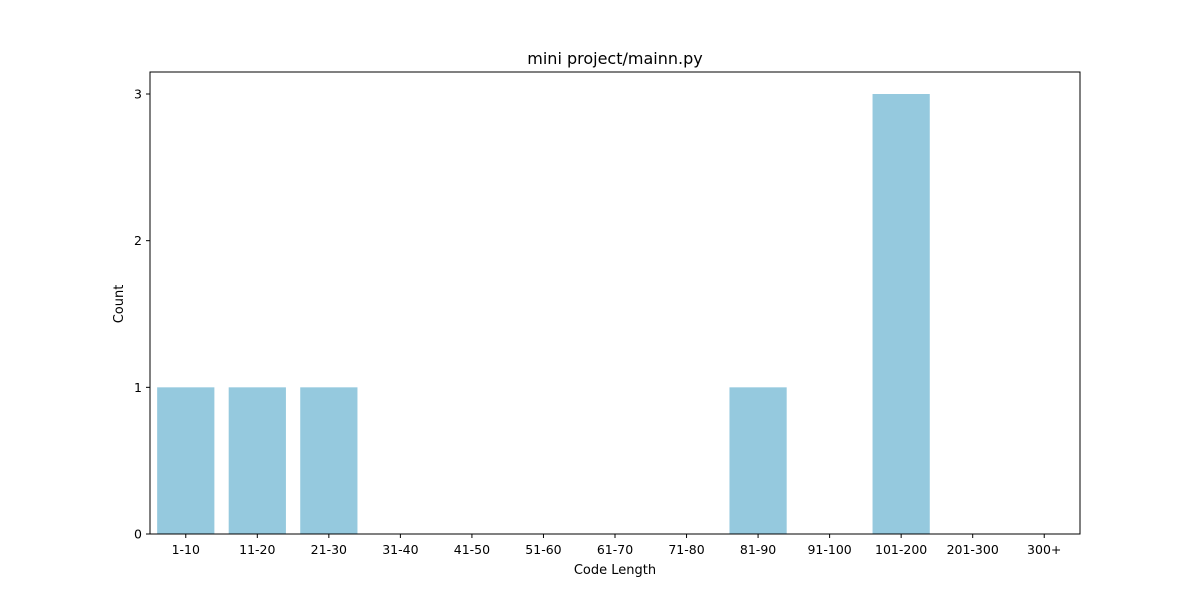  What do you see at coordinates (758, 549) in the screenshot?
I see `x-tick-label: 81-90` at bounding box center [758, 549].